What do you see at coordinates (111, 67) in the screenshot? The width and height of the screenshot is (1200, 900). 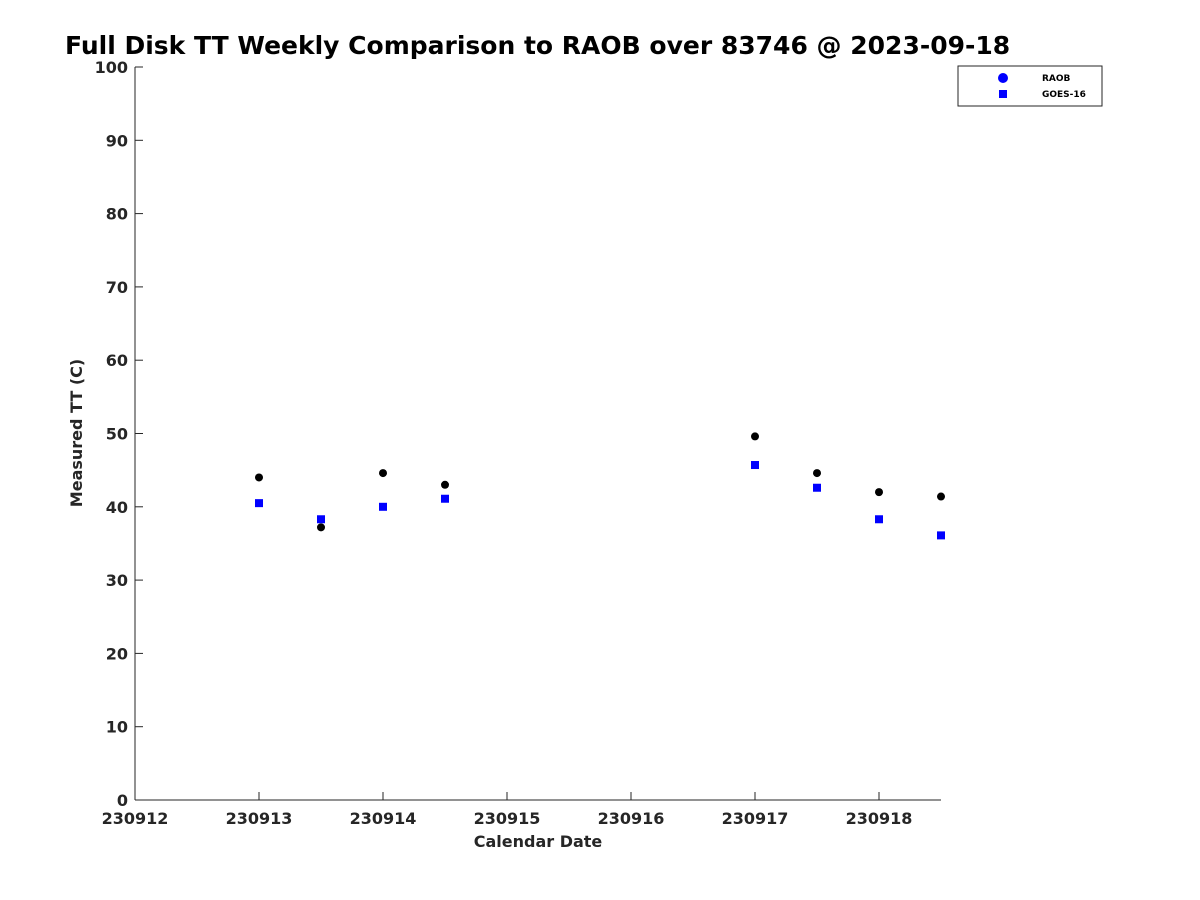 I see `y-tick-label: 100` at bounding box center [111, 67].